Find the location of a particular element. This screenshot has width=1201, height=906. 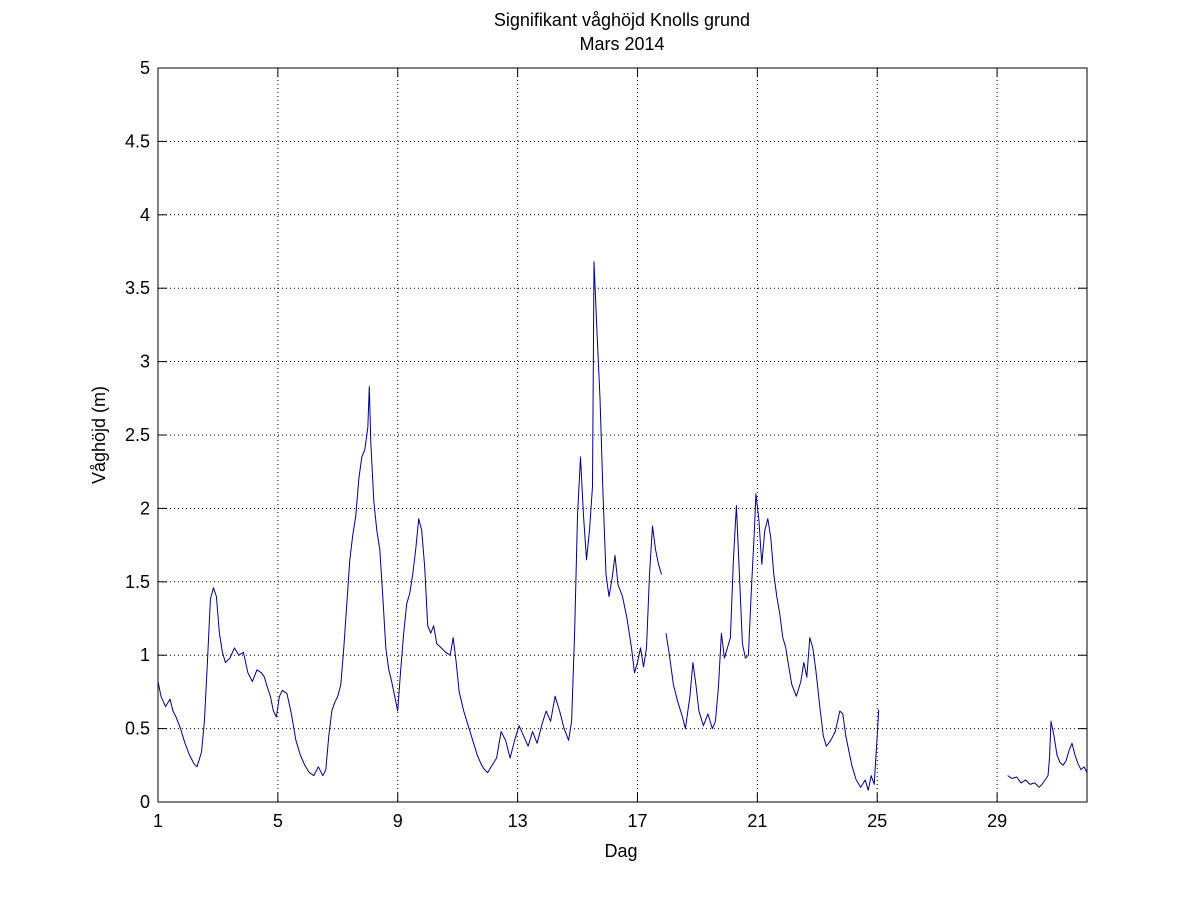

x-tick-label: 29 is located at coordinates (997, 821).